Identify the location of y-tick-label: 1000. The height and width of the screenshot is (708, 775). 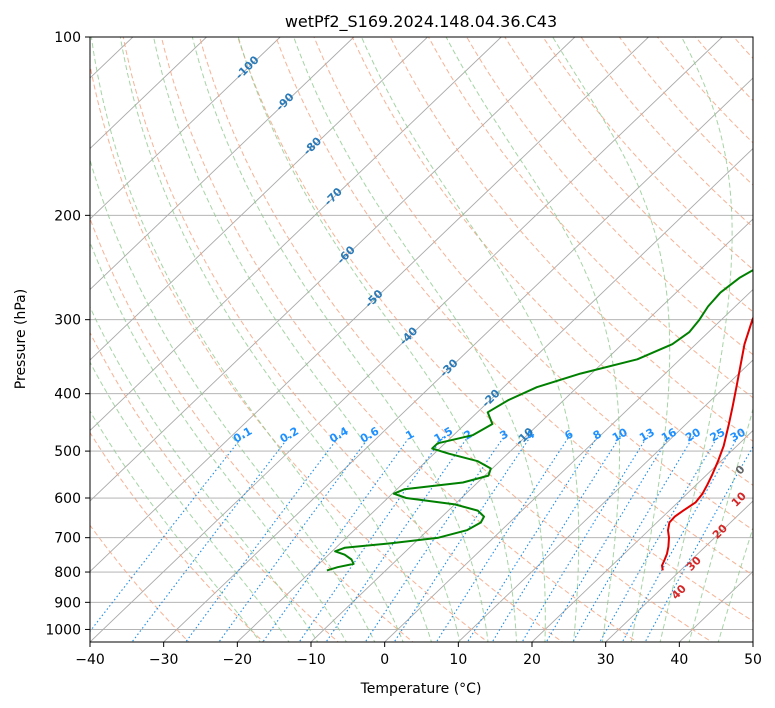
(63, 630).